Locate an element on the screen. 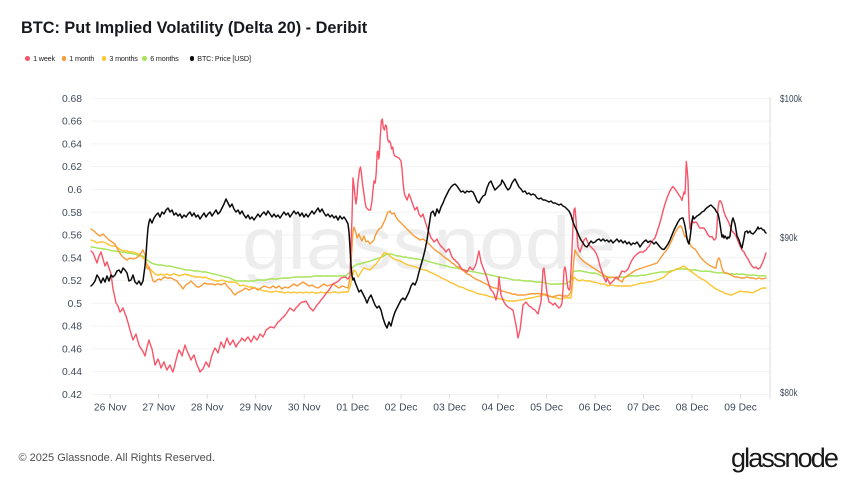 Image resolution: width=860 pixels, height=484 pixels. svg-text: 0.66 is located at coordinates (72, 122).